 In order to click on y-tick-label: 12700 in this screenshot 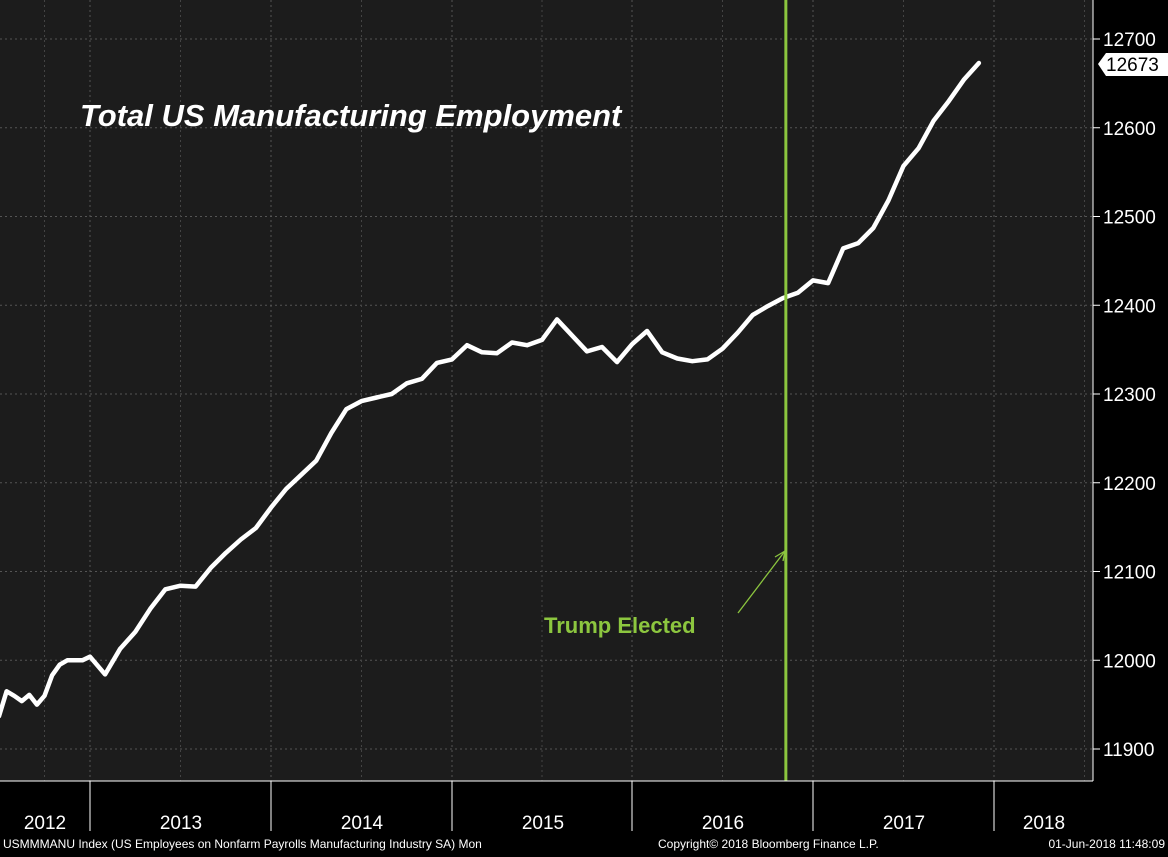, I will do `click(1129, 40)`.